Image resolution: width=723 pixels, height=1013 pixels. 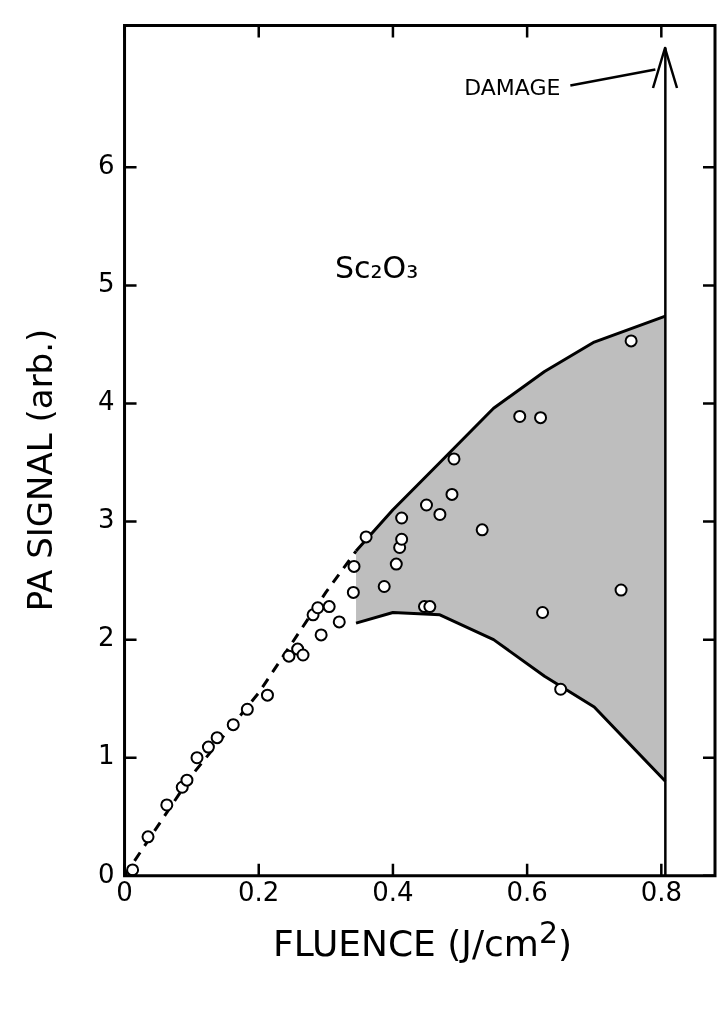 What do you see at coordinates (527, 892) in the screenshot?
I see `x-tick-label: 0.6` at bounding box center [527, 892].